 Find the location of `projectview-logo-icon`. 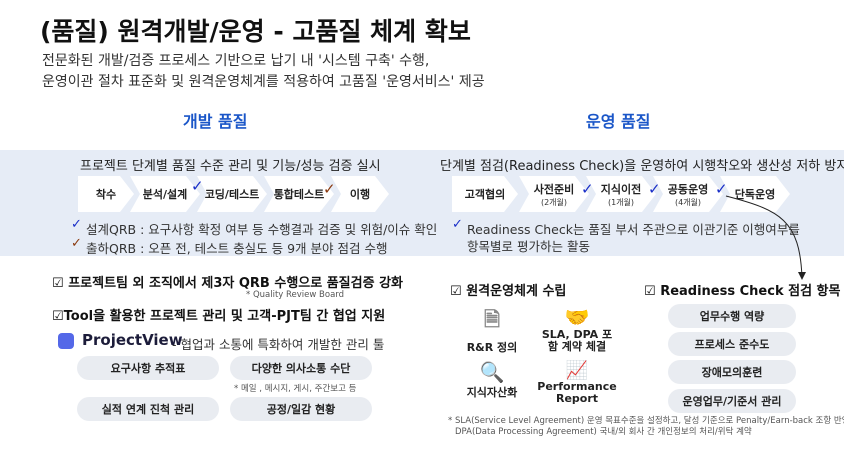

projectview-logo-icon is located at coordinates (66, 341).